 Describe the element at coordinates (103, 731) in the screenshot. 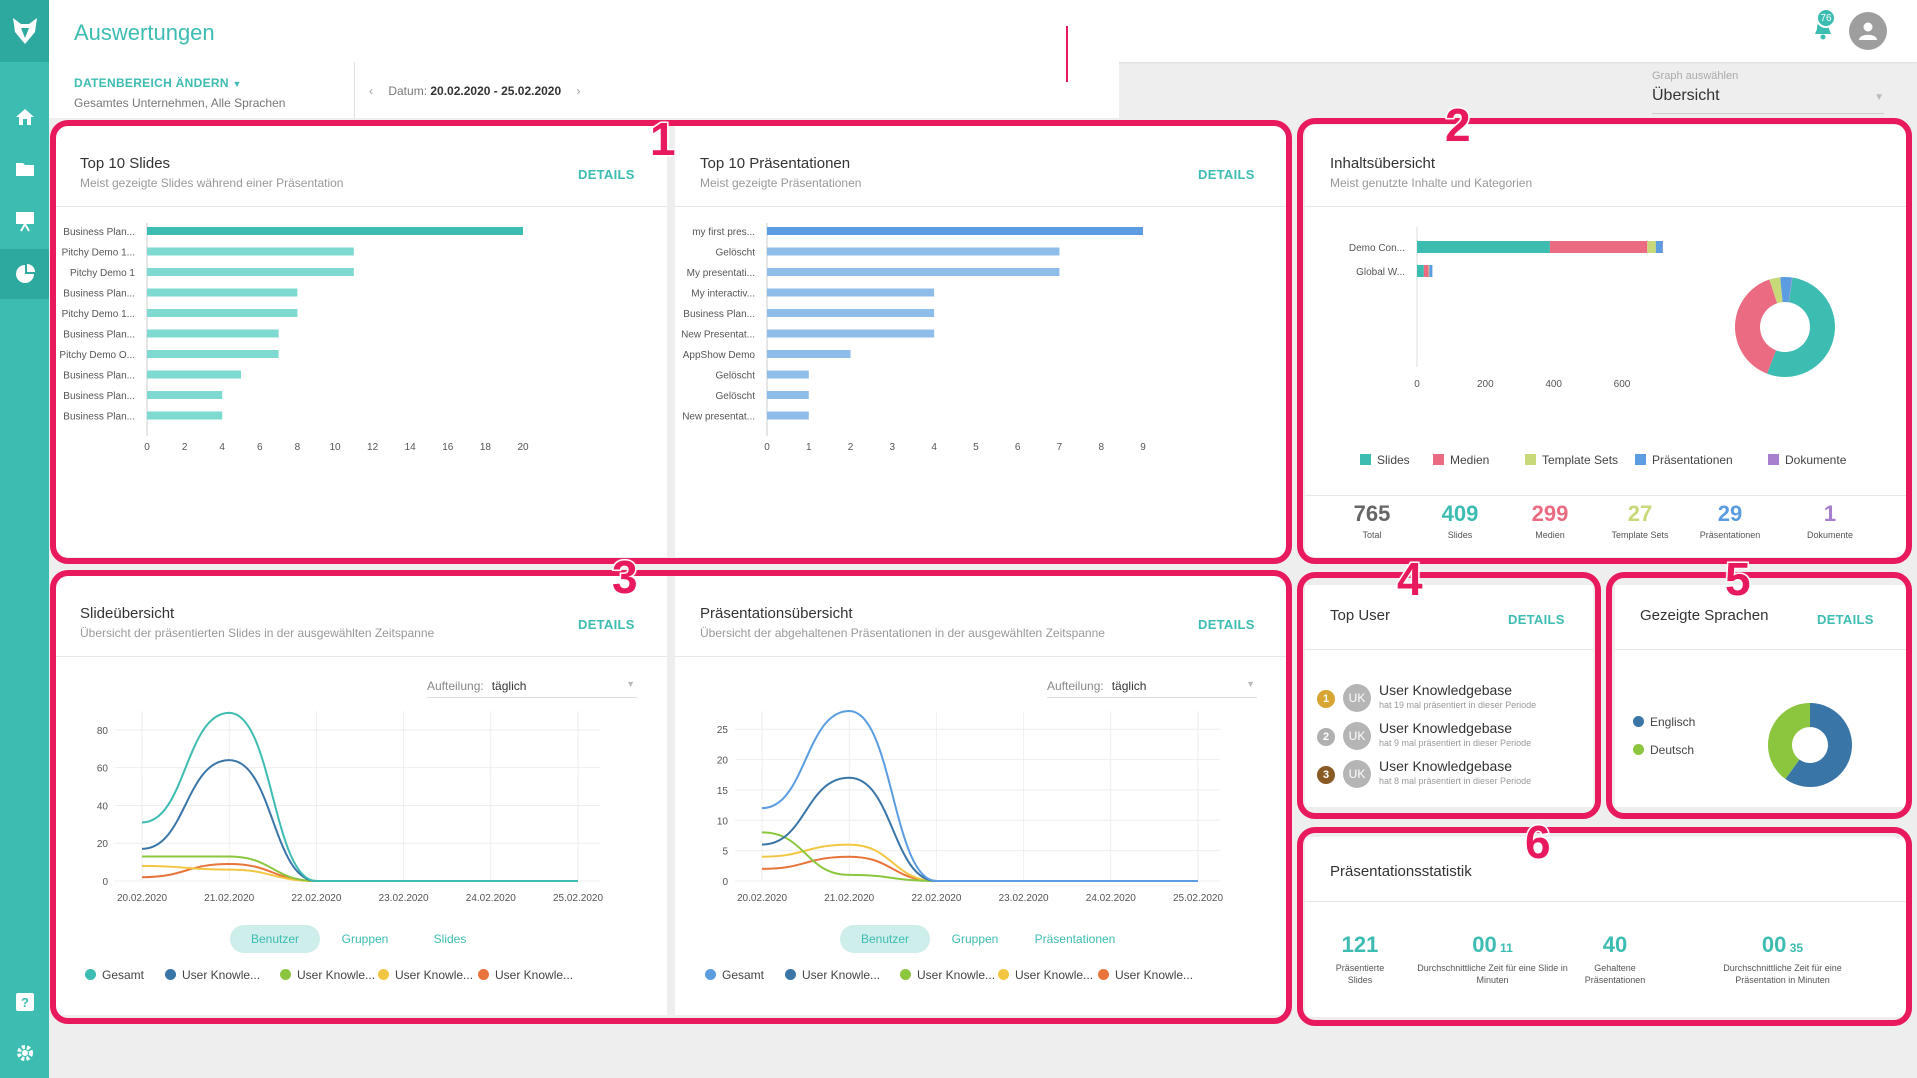

I see `y-tick-label: 80` at that location.